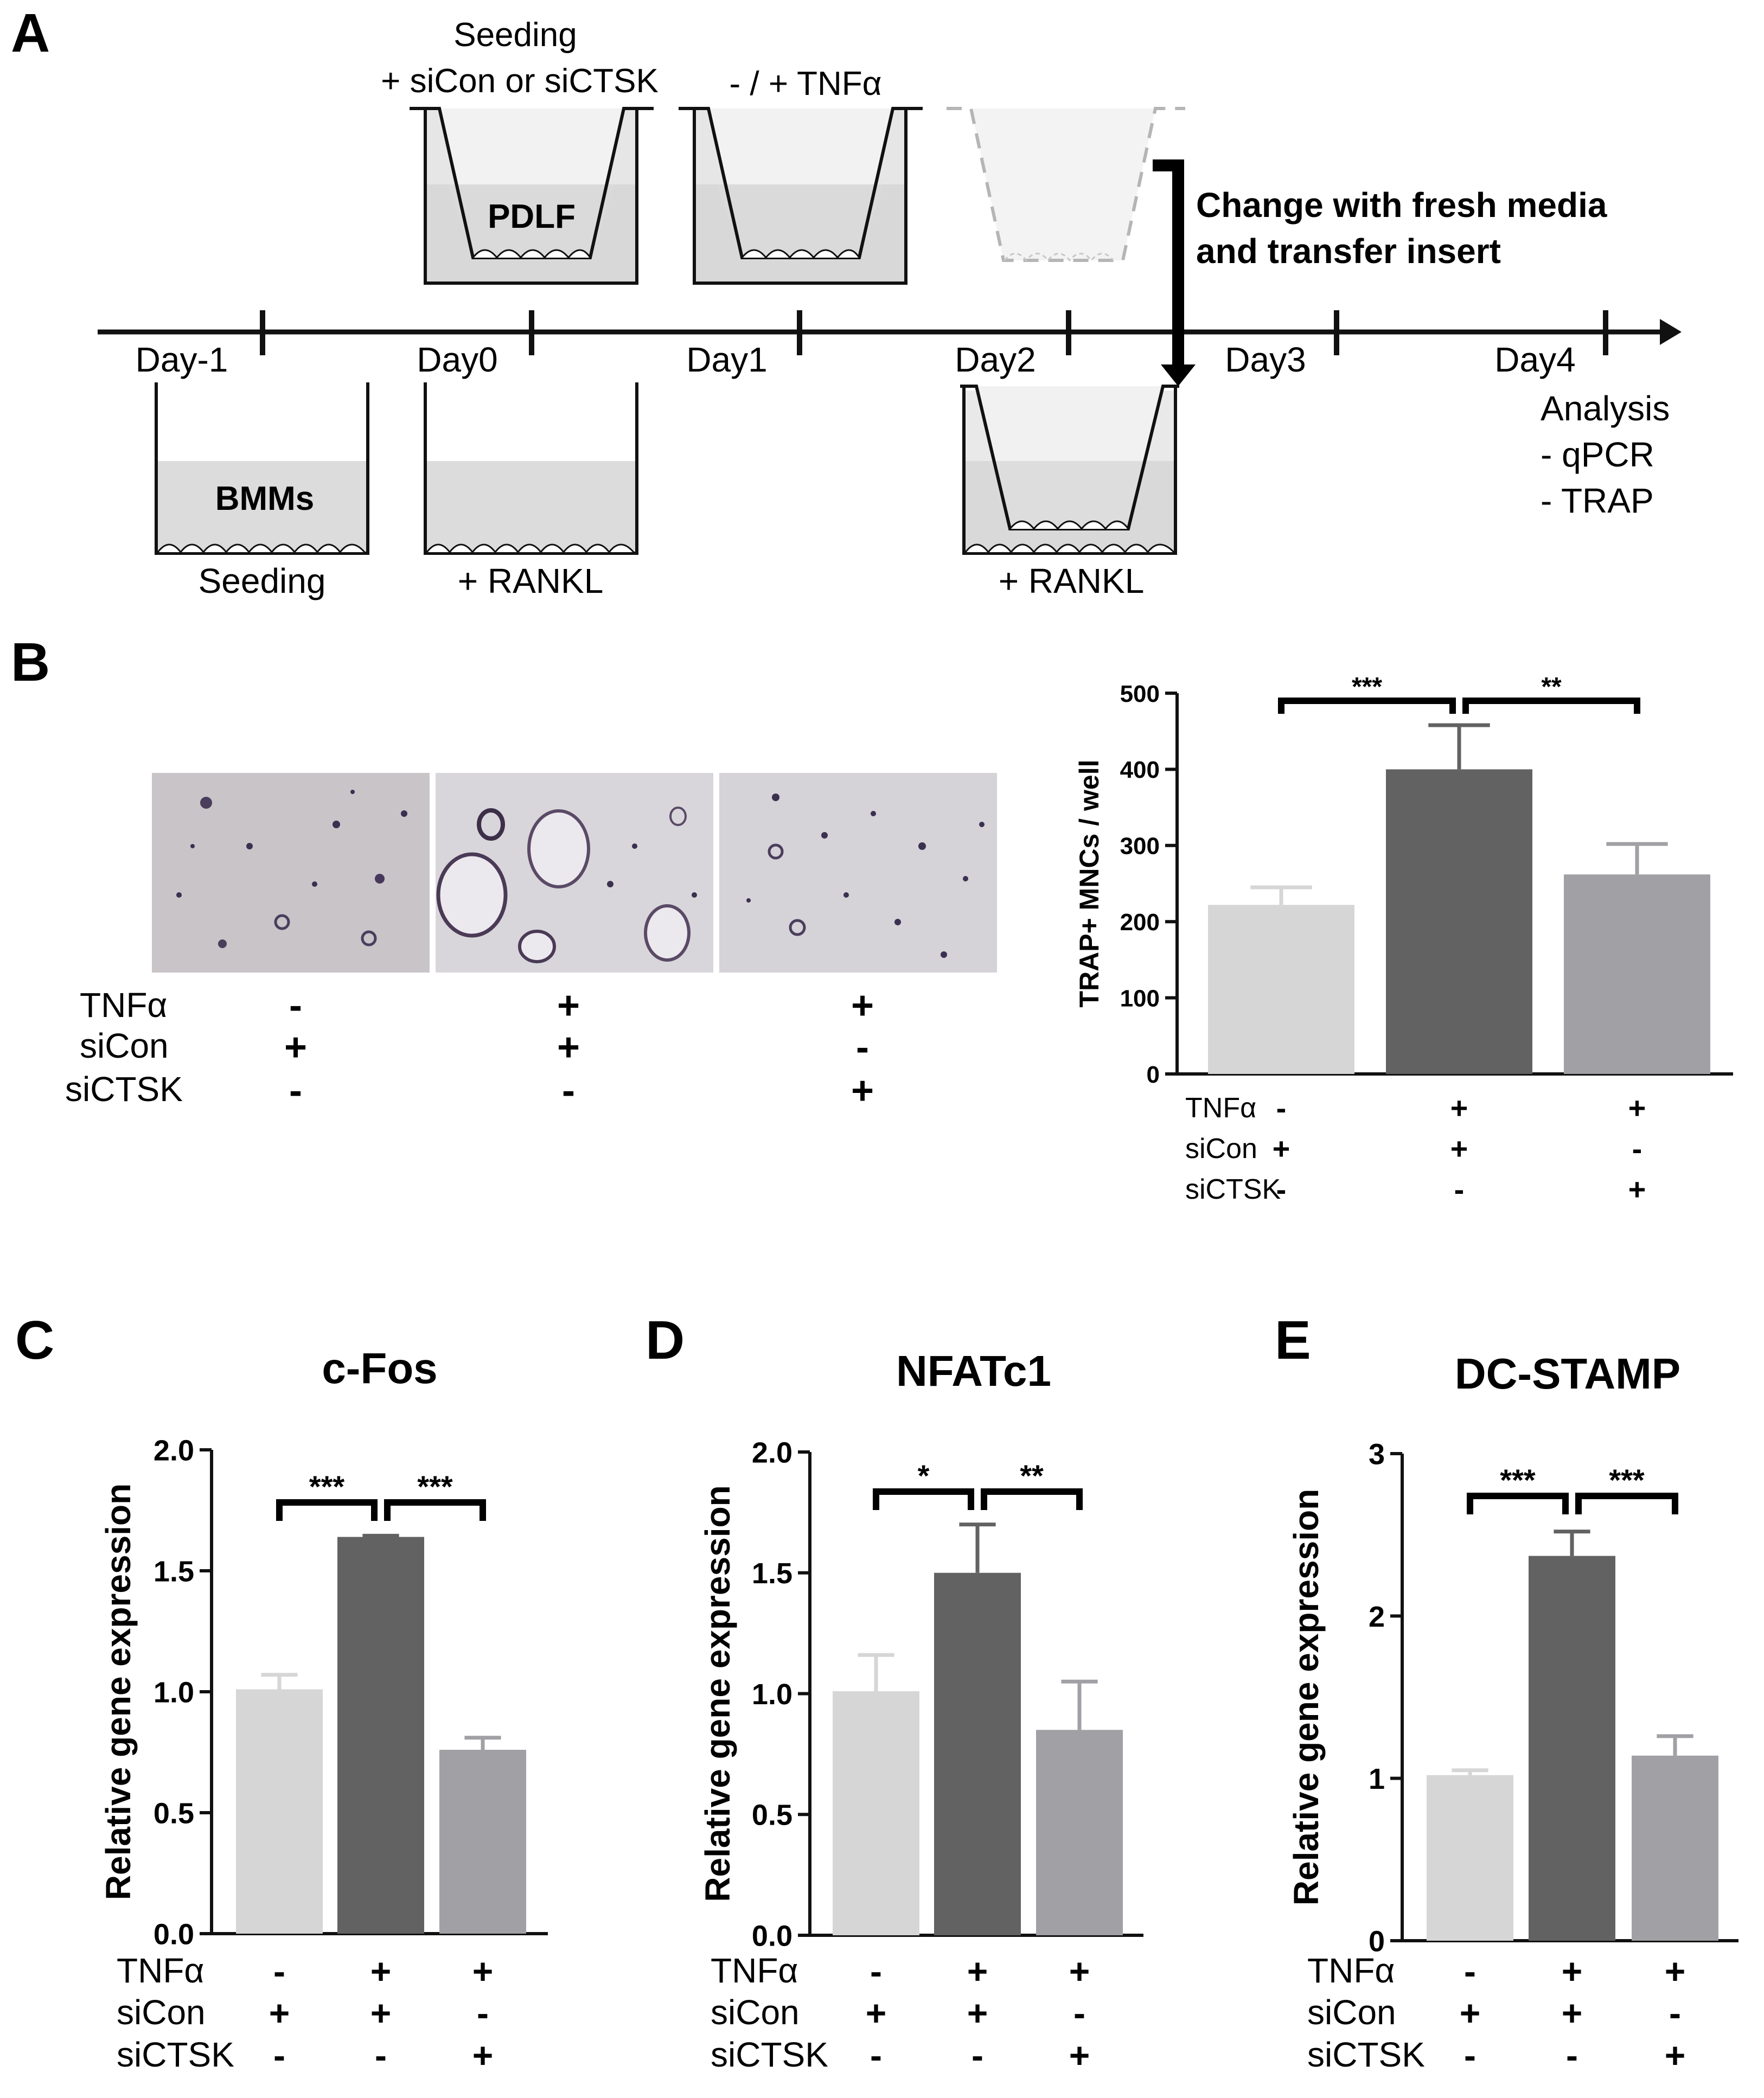 Image resolution: width=1764 pixels, height=2098 pixels. What do you see at coordinates (1377, 1617) in the screenshot?
I see `y-tick-label: 2` at bounding box center [1377, 1617].